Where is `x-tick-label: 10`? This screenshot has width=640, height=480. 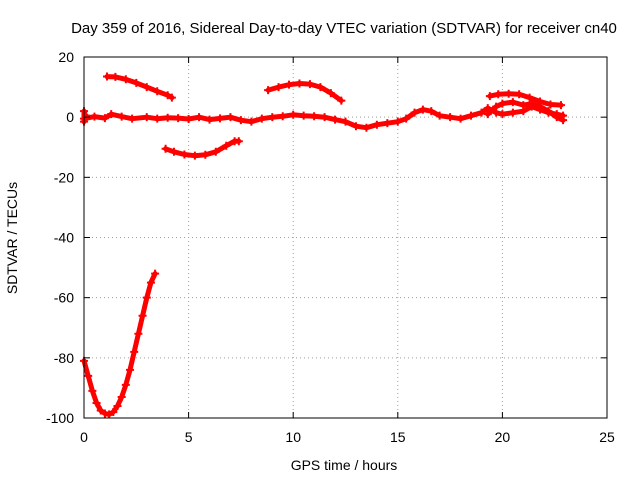
x-tick-label: 10 is located at coordinates (293, 437).